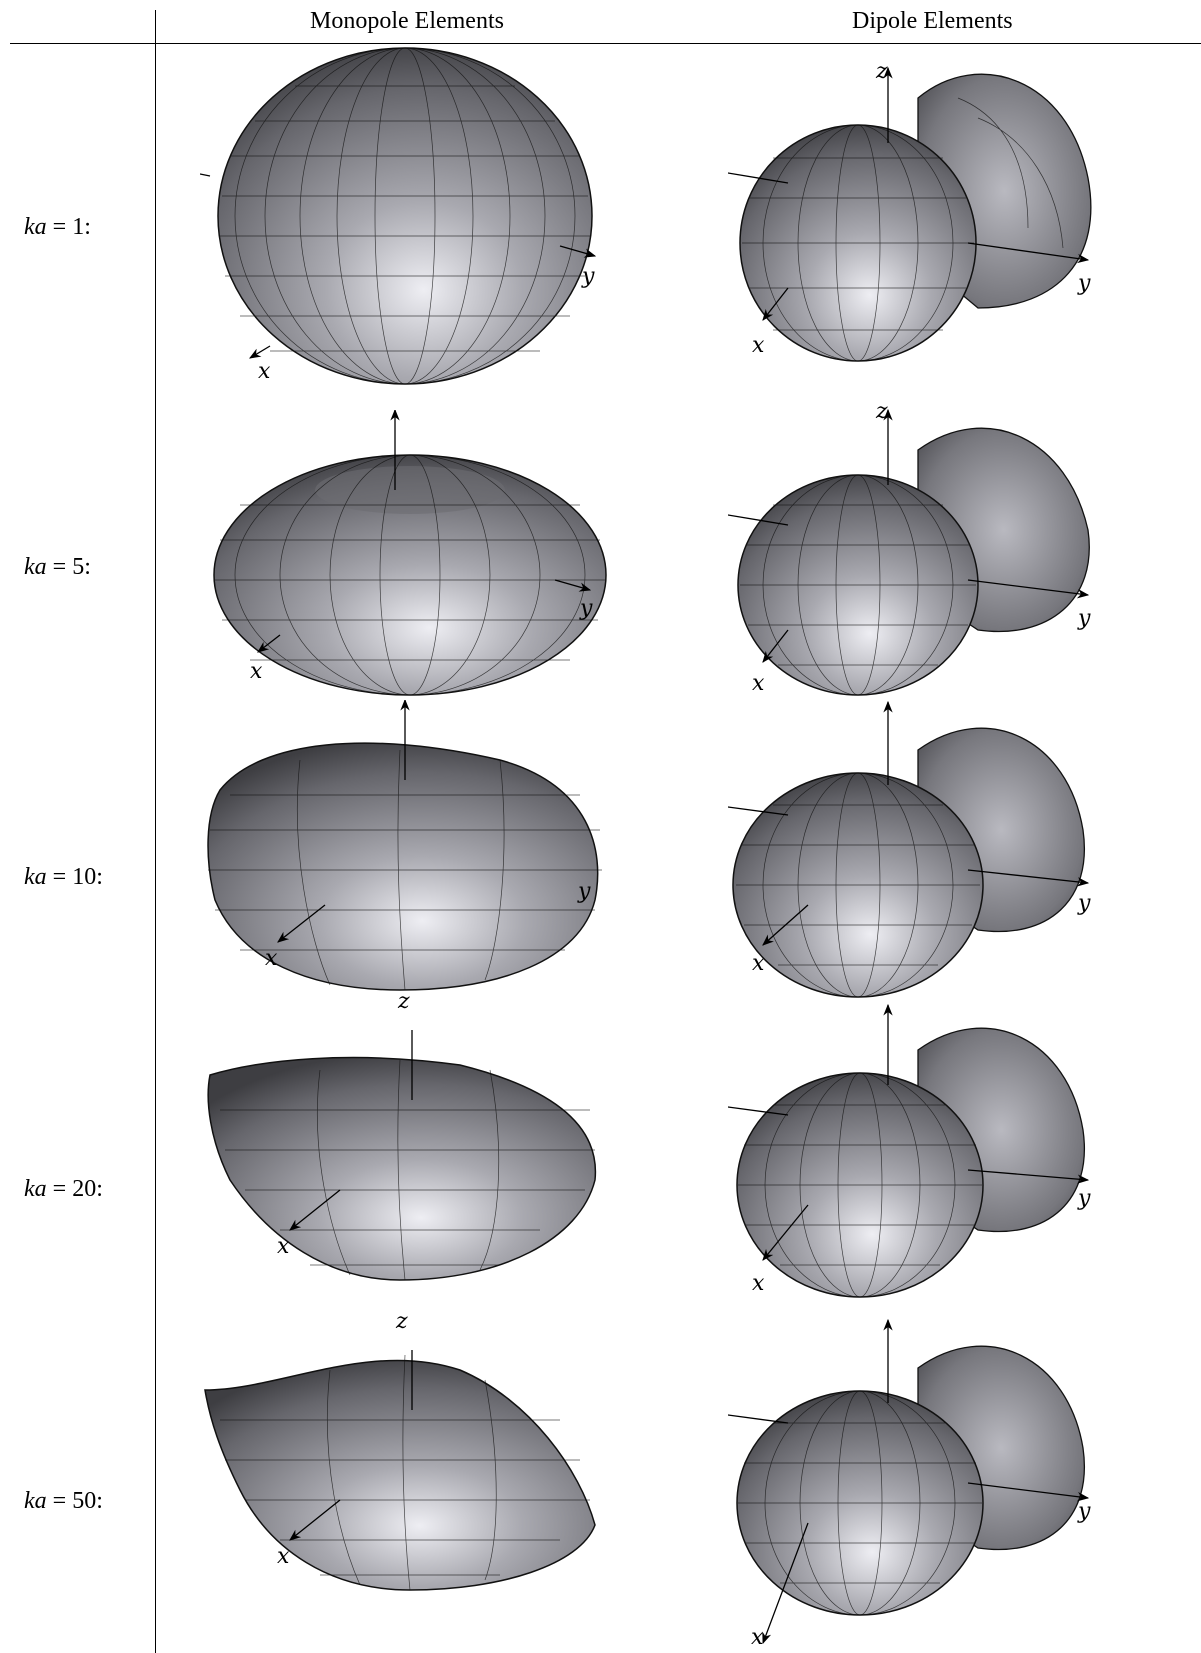 This screenshot has height=1653, width=1201. What do you see at coordinates (57, 567) in the screenshot?
I see `row-label-ka-5: ka = 5:` at bounding box center [57, 567].